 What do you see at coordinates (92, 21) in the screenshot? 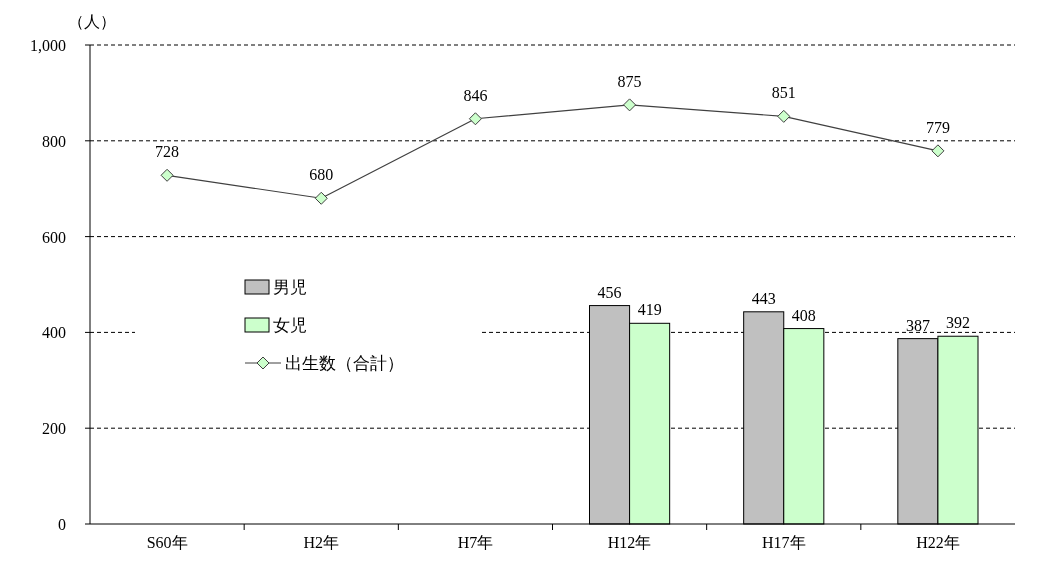
I see `y-axis-title: （人）` at bounding box center [92, 21].